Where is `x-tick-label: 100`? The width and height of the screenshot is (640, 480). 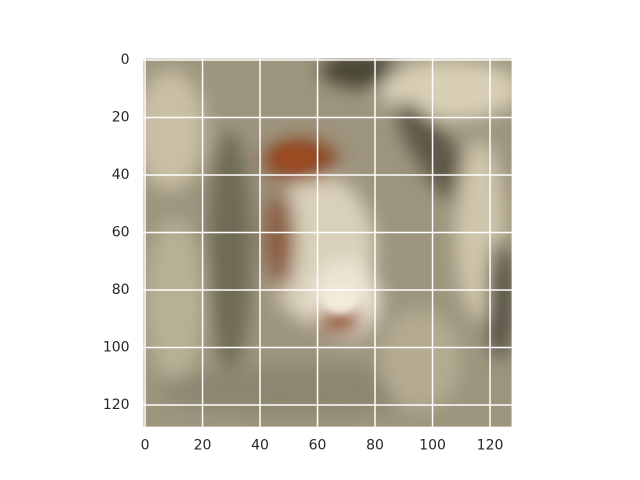
x-tick-label: 100 is located at coordinates (432, 446).